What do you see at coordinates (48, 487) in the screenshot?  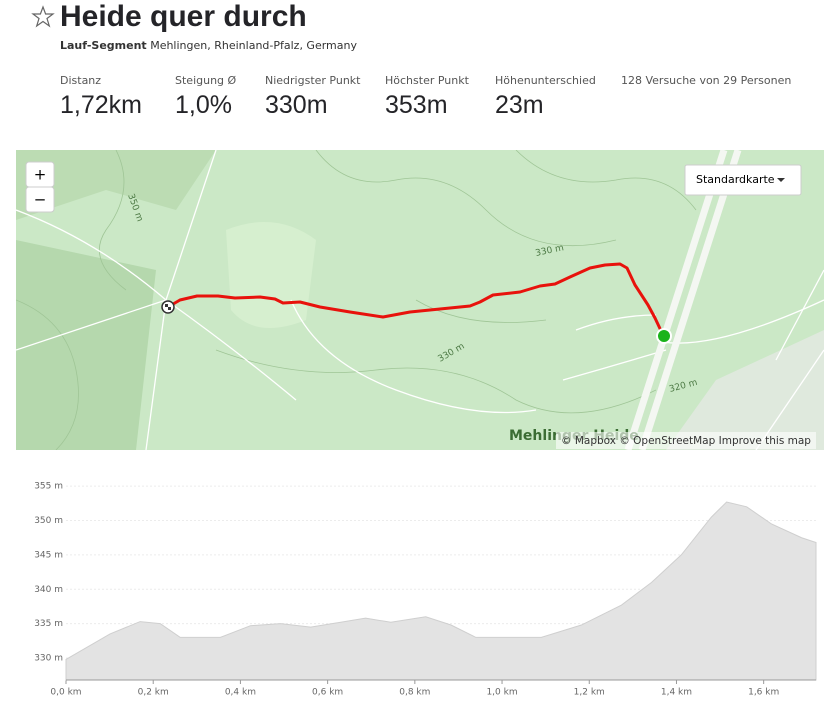 I see `y-tick-label: 355 m` at bounding box center [48, 487].